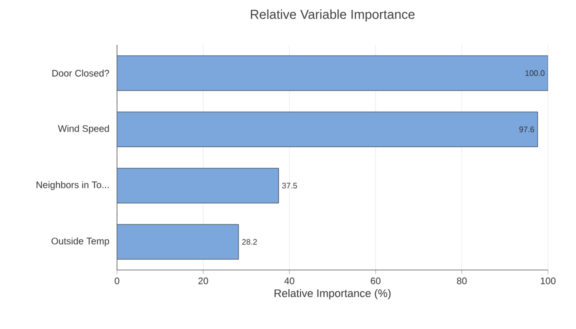 The height and width of the screenshot is (329, 576). What do you see at coordinates (83, 129) in the screenshot?
I see `y-tick-label: Wind Speed` at bounding box center [83, 129].